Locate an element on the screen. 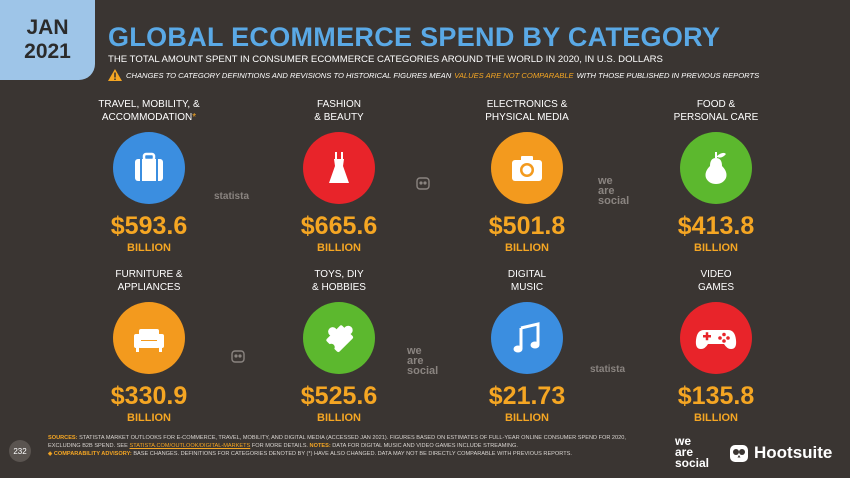 The image size is (850, 478). page-number: 232 is located at coordinates (20, 451).